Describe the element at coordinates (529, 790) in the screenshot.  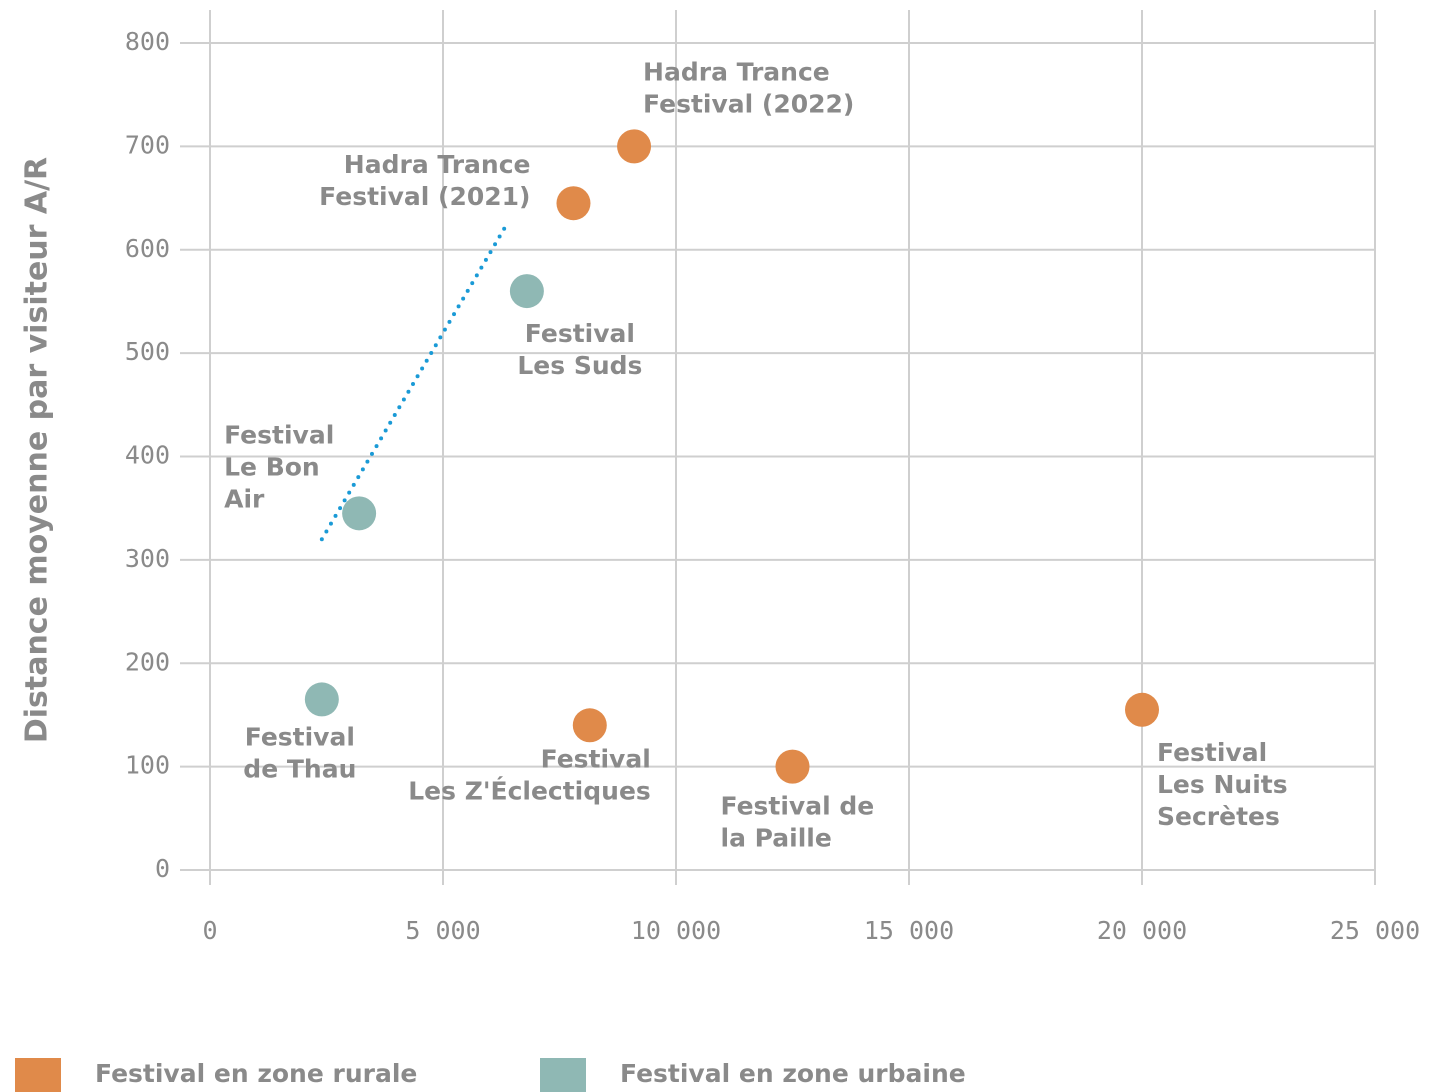
I see `point-label: Les Z'Éclectiques` at that location.